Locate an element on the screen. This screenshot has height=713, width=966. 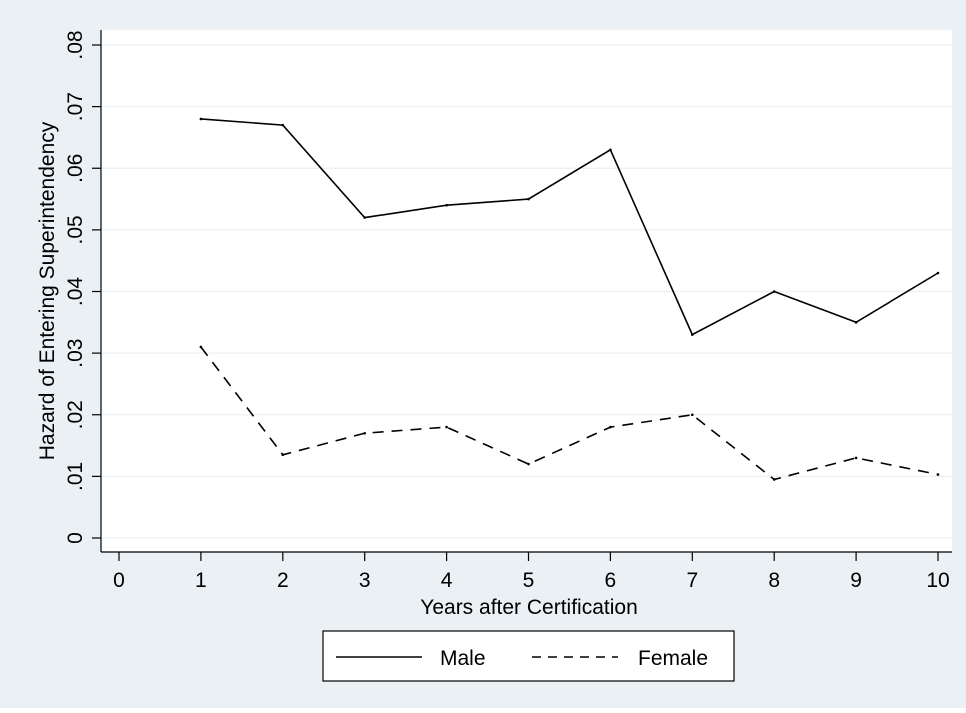
x-tick-label: 8 is located at coordinates (774, 580).